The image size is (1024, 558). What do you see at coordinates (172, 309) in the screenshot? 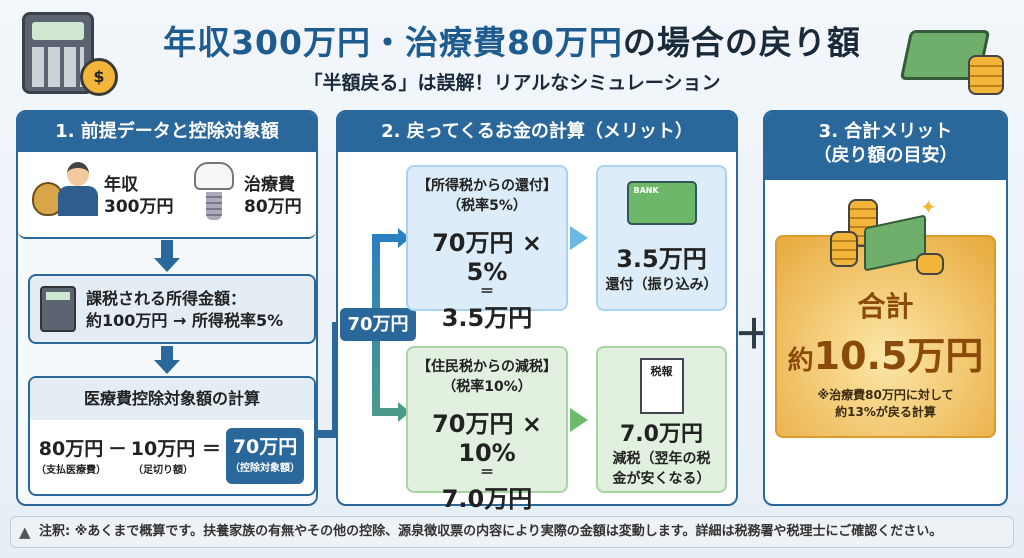
I see `taxable-income-box: 課税される所得金額： 約100万円 → 所得税率5%` at bounding box center [172, 309].